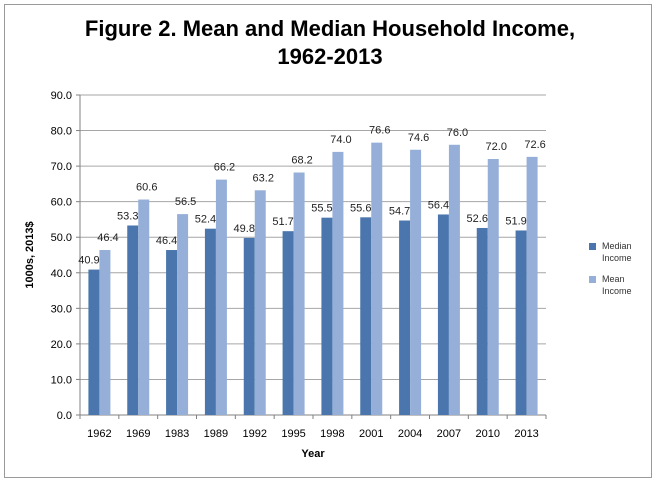 The image size is (660, 484). What do you see at coordinates (371, 434) in the screenshot?
I see `x-tick-label: 2001` at bounding box center [371, 434].